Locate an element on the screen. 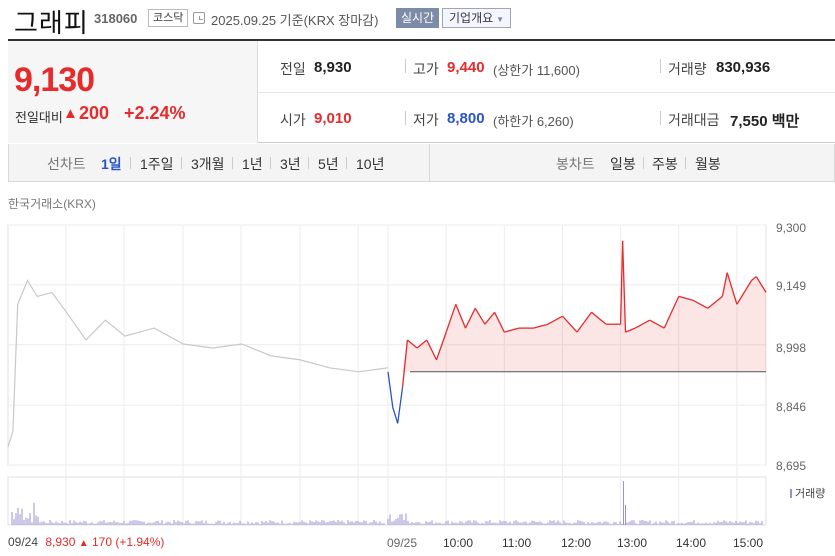  stock-code: 318060 is located at coordinates (116, 18).